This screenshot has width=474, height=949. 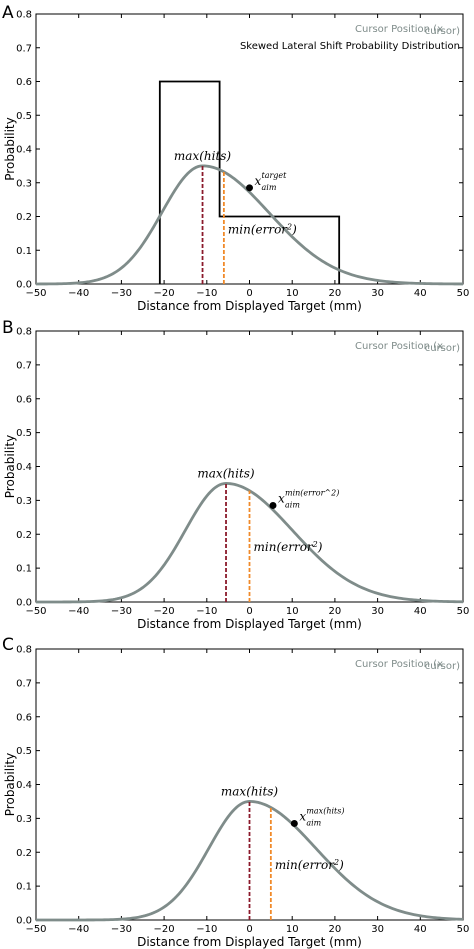 What do you see at coordinates (325, 810) in the screenshot?
I see `aim-point-label-sup: max(hits)` at bounding box center [325, 810].